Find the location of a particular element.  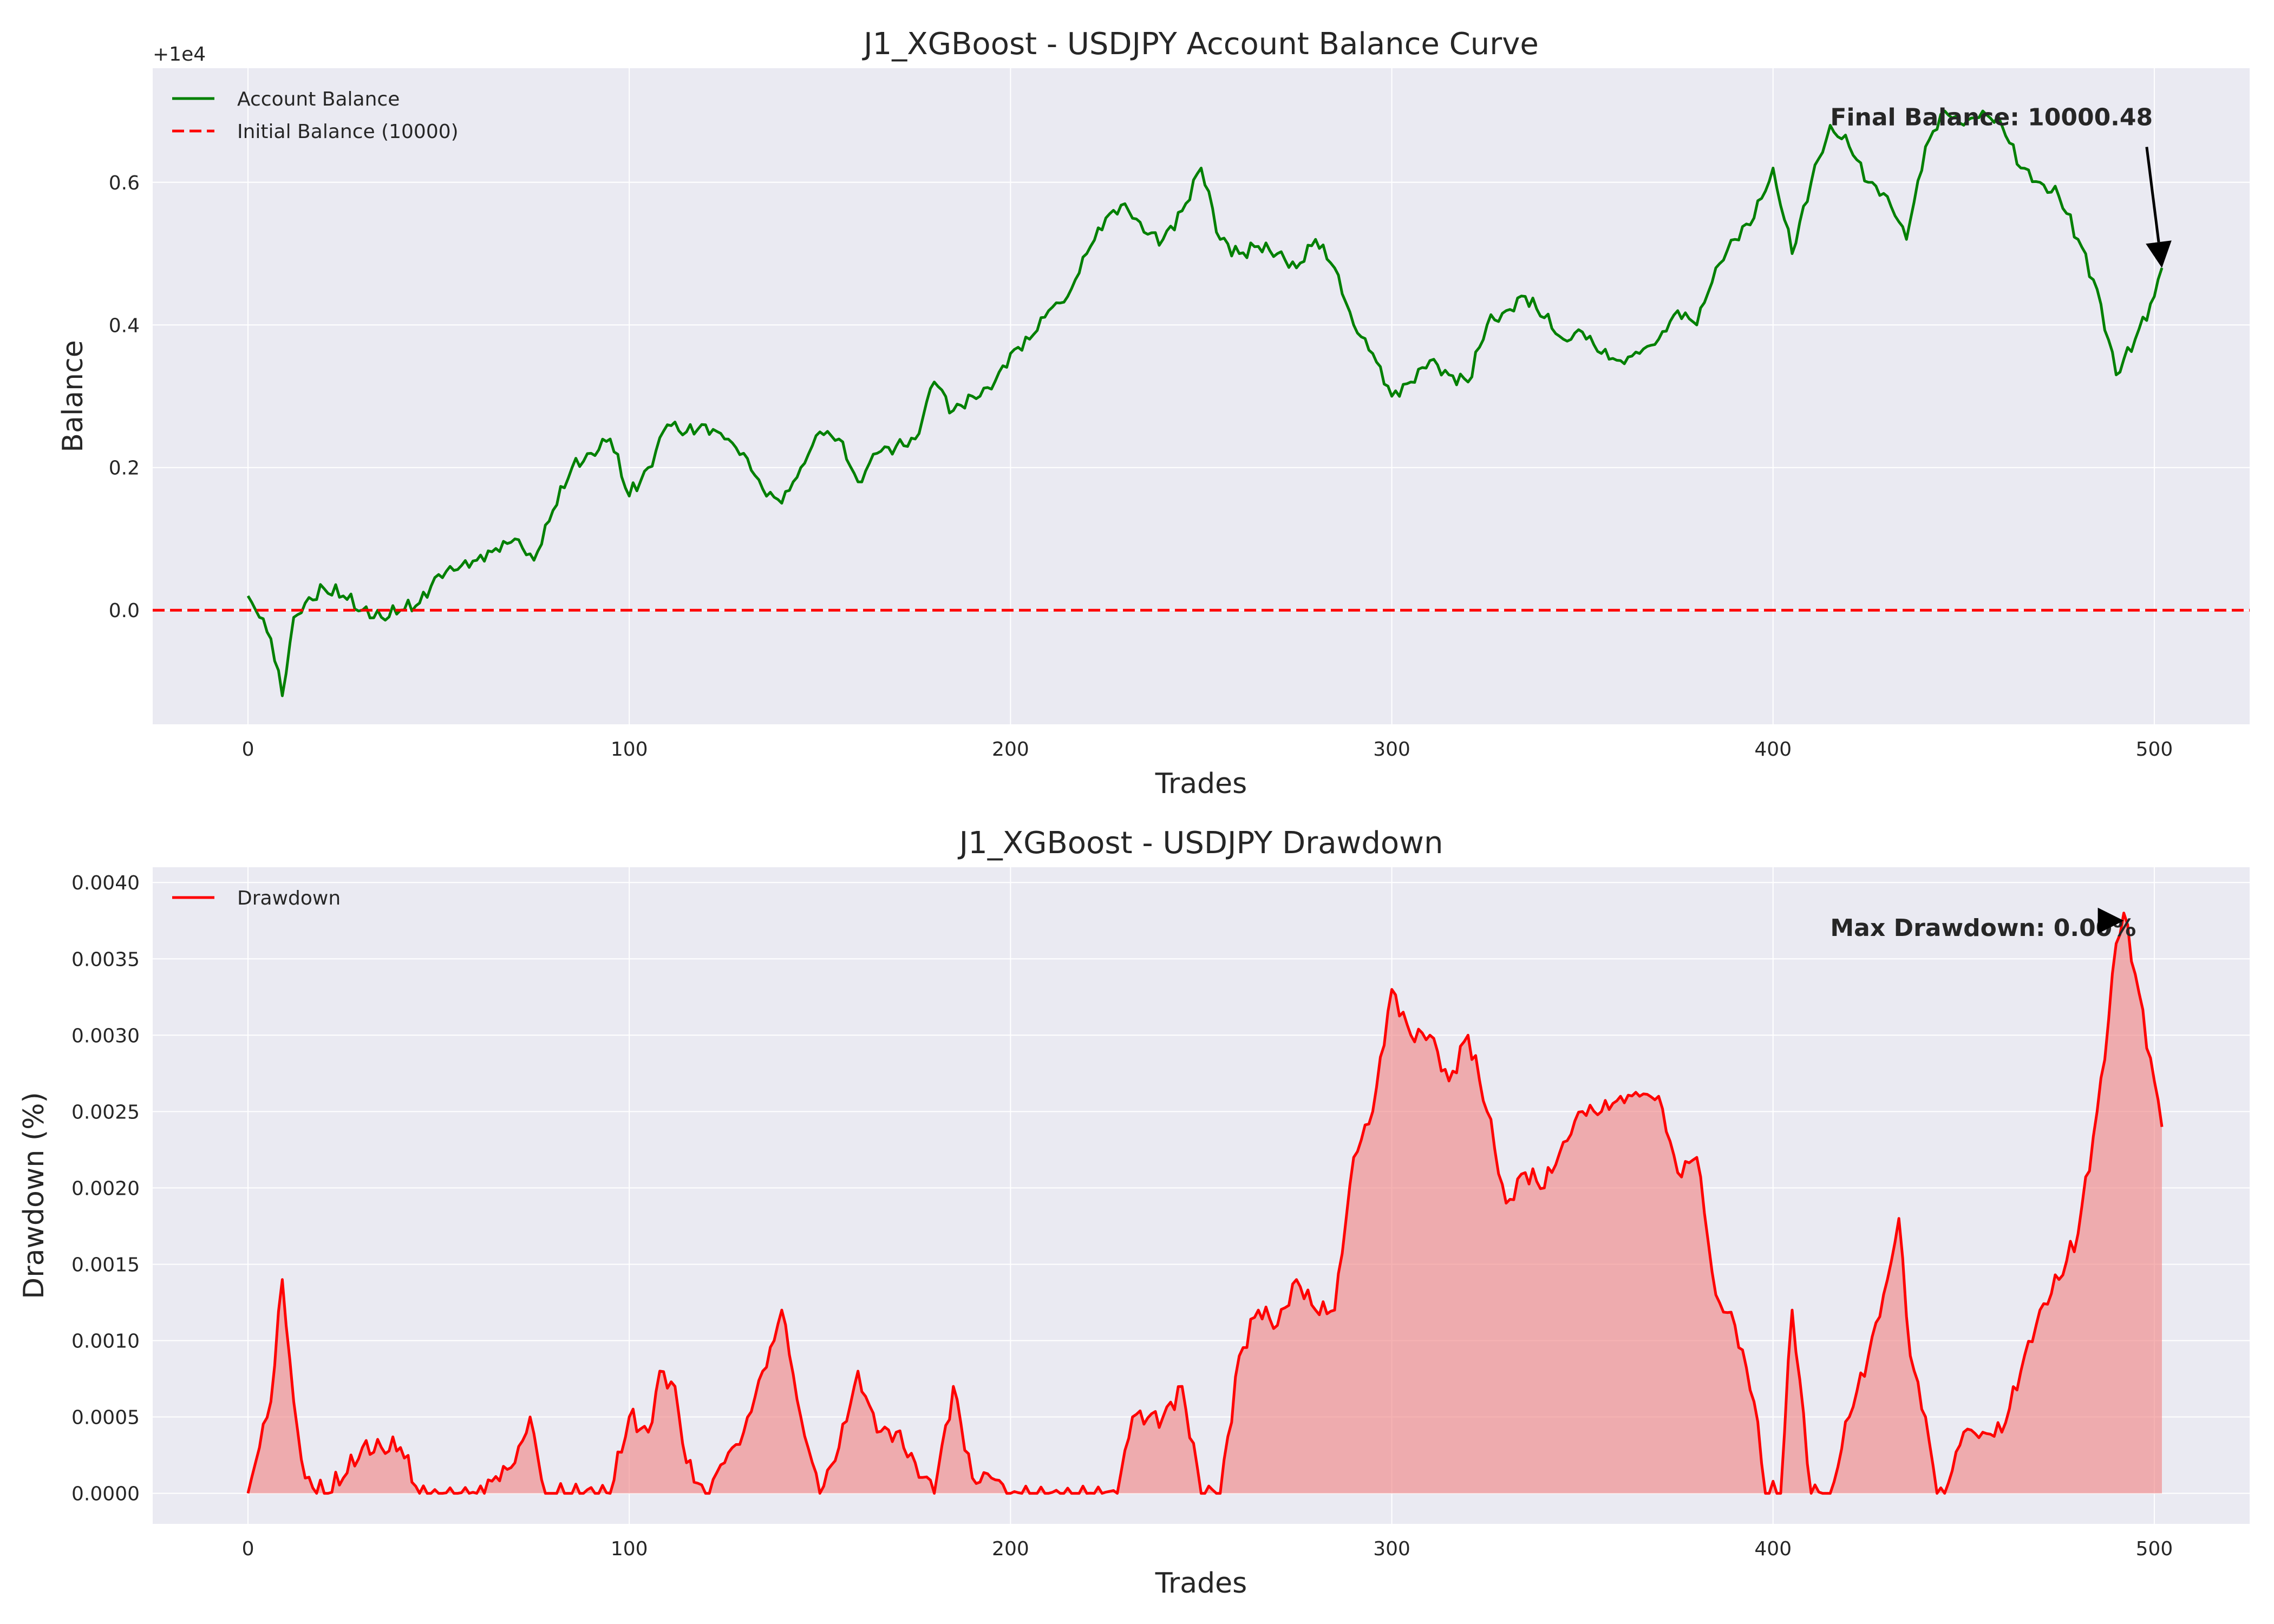

annotation-text: Final Balance: 10000.48 is located at coordinates (1992, 117).